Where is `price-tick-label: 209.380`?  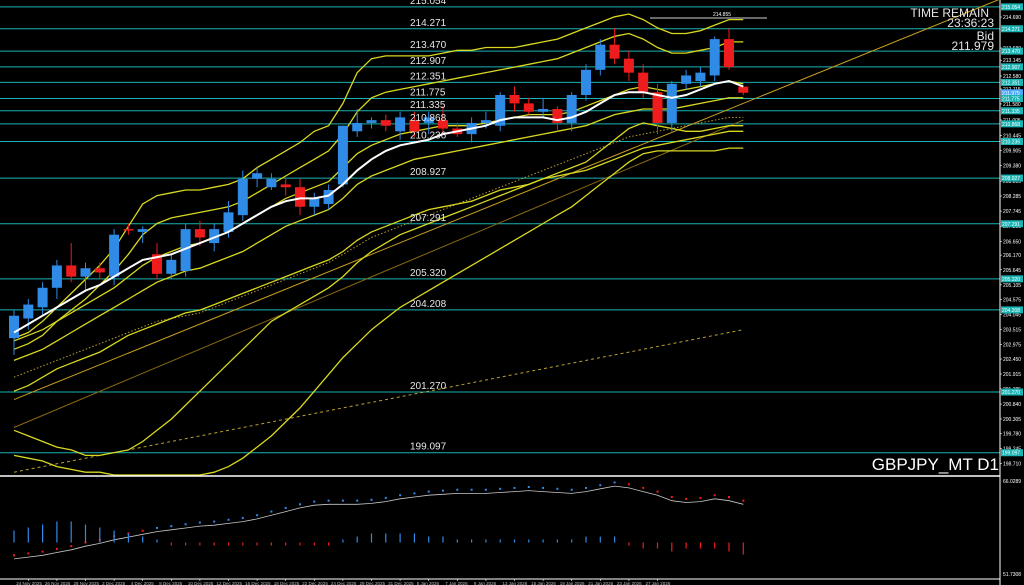 price-tick-label: 209.380 is located at coordinates (1012, 166).